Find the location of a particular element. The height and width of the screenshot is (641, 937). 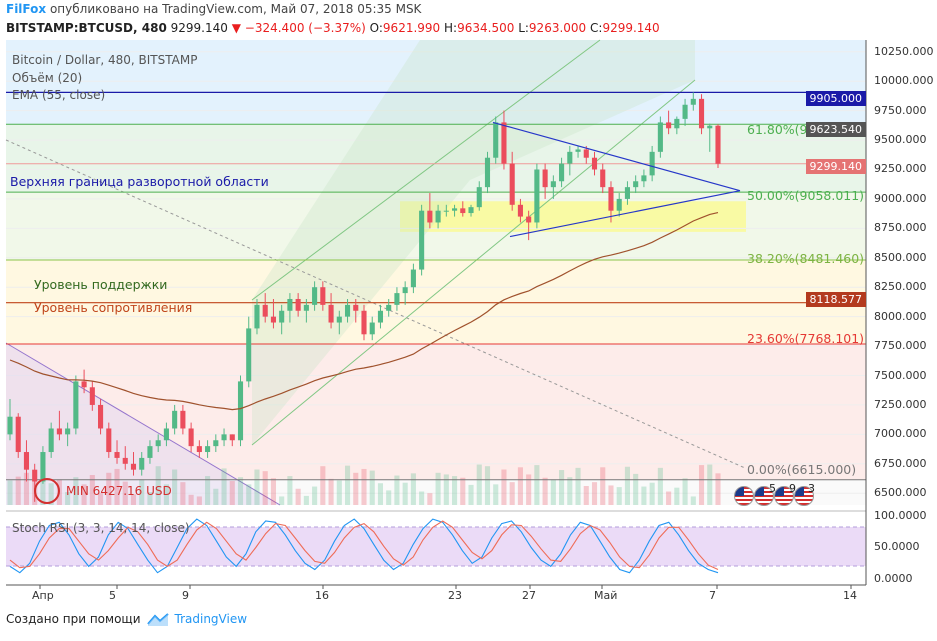

min-marker-icon is located at coordinates (47, 491).